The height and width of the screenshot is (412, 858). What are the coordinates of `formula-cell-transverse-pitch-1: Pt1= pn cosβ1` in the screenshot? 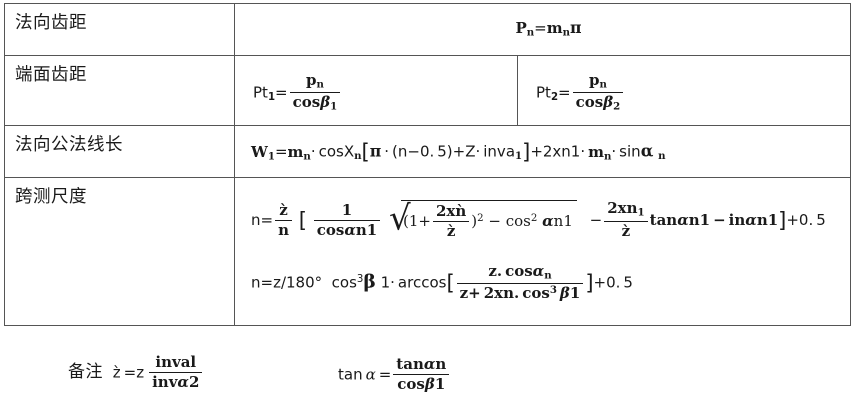 It's located at (376, 90).